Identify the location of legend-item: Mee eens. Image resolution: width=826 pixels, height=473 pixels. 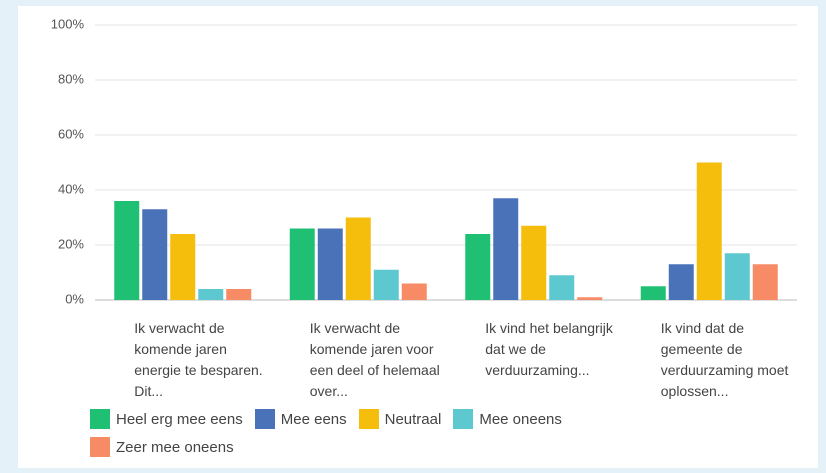
(300, 419).